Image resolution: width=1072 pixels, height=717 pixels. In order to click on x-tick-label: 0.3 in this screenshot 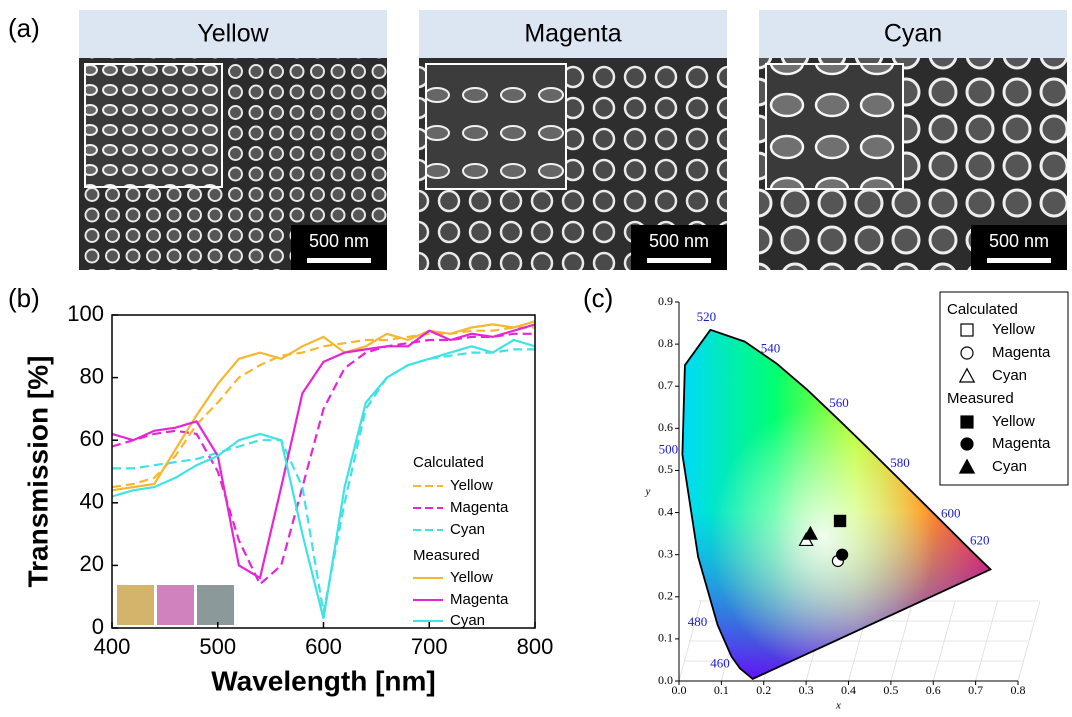, I will do `click(806, 690)`.